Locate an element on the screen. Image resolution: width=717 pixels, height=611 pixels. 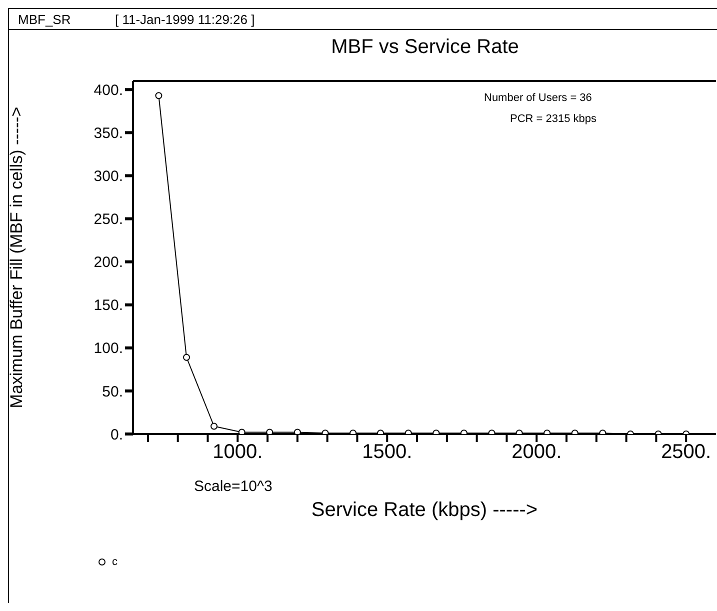
y-tick-label: 400. is located at coordinates (108, 90).